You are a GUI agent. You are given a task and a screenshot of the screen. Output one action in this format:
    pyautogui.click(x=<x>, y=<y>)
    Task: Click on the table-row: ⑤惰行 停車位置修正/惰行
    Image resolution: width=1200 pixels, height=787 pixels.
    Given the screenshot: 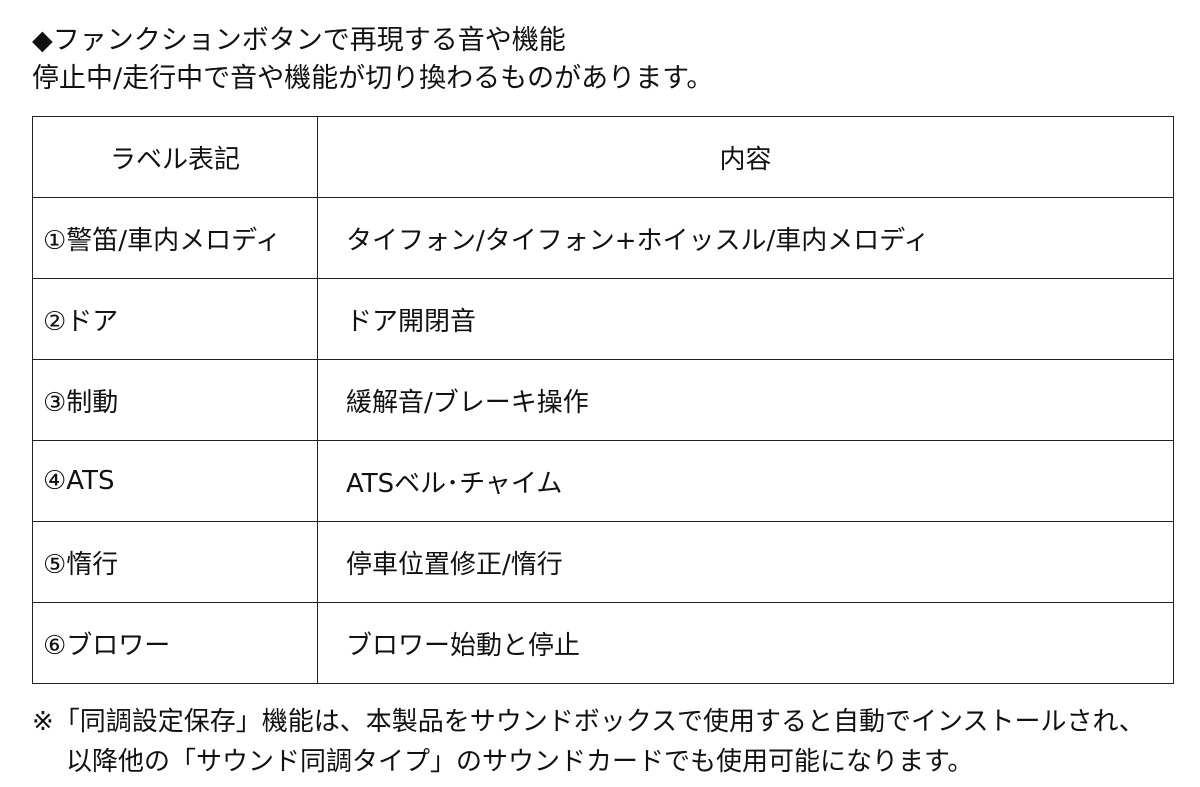 What is the action you would take?
    pyautogui.click(x=603, y=562)
    